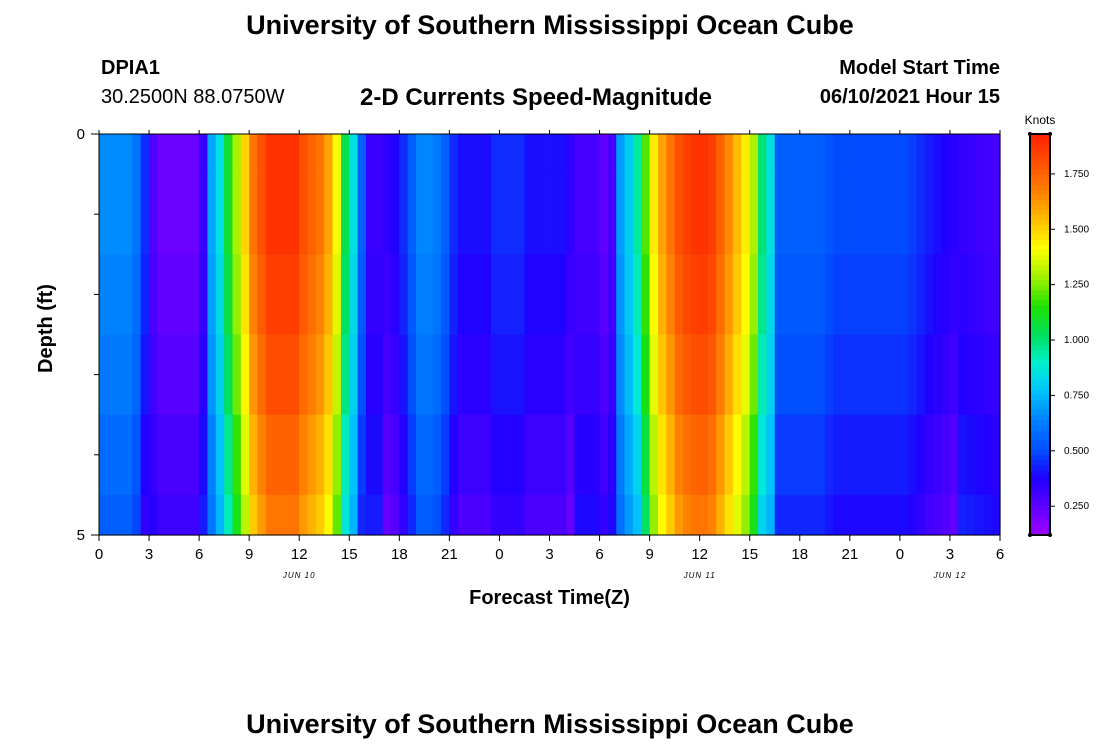 This screenshot has height=750, width=1100. What do you see at coordinates (1030, 535) in the screenshot?
I see `colorbar-corner` at bounding box center [1030, 535].